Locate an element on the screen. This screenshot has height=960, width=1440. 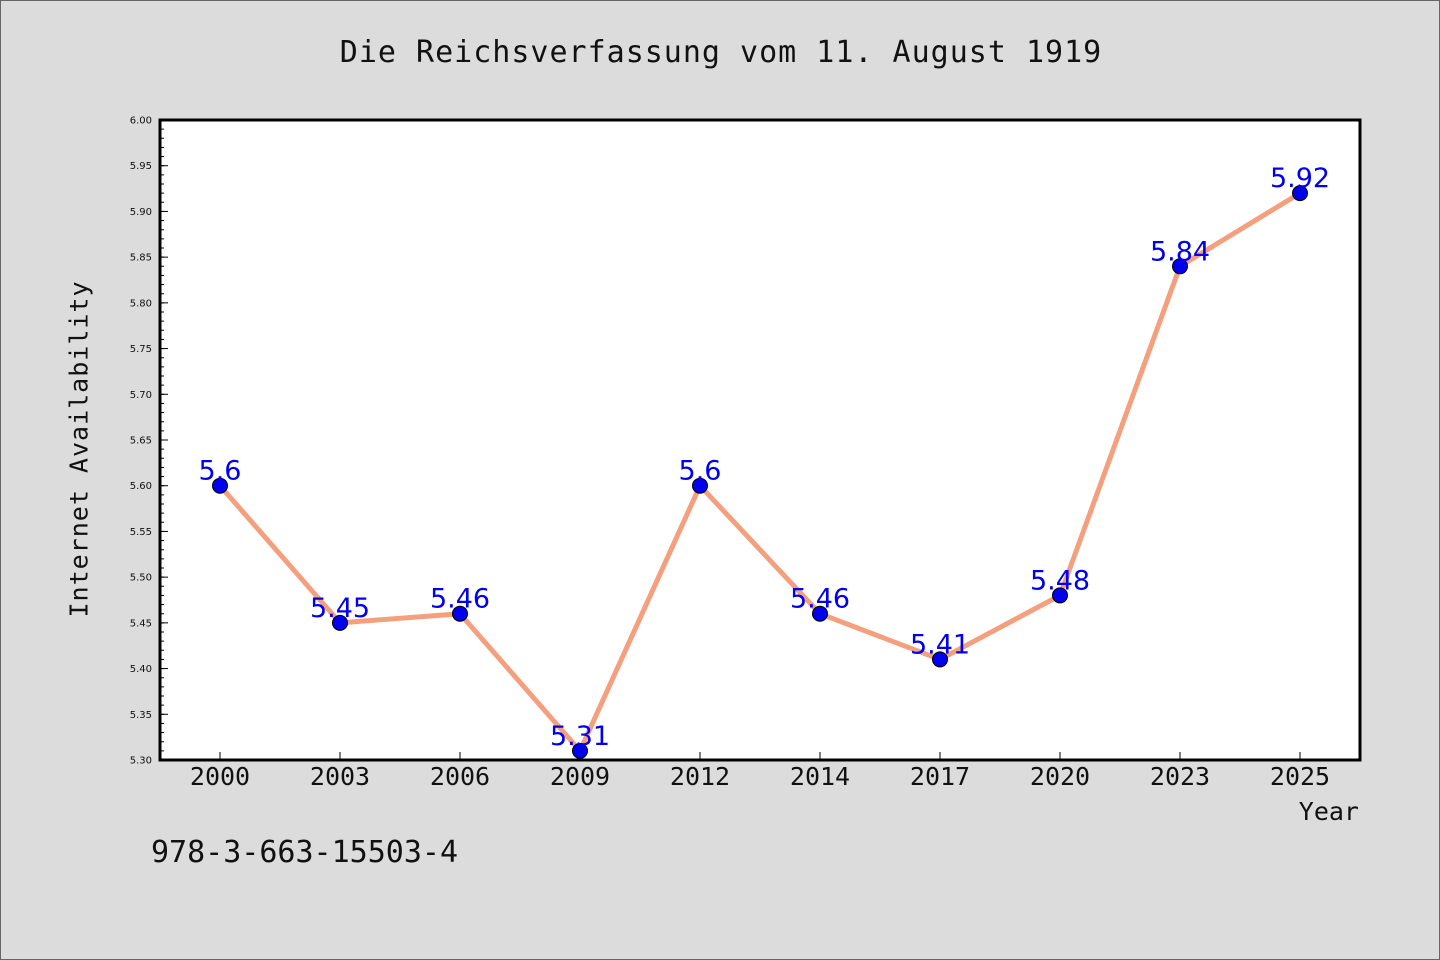
data-label: 5.31 is located at coordinates (580, 736).